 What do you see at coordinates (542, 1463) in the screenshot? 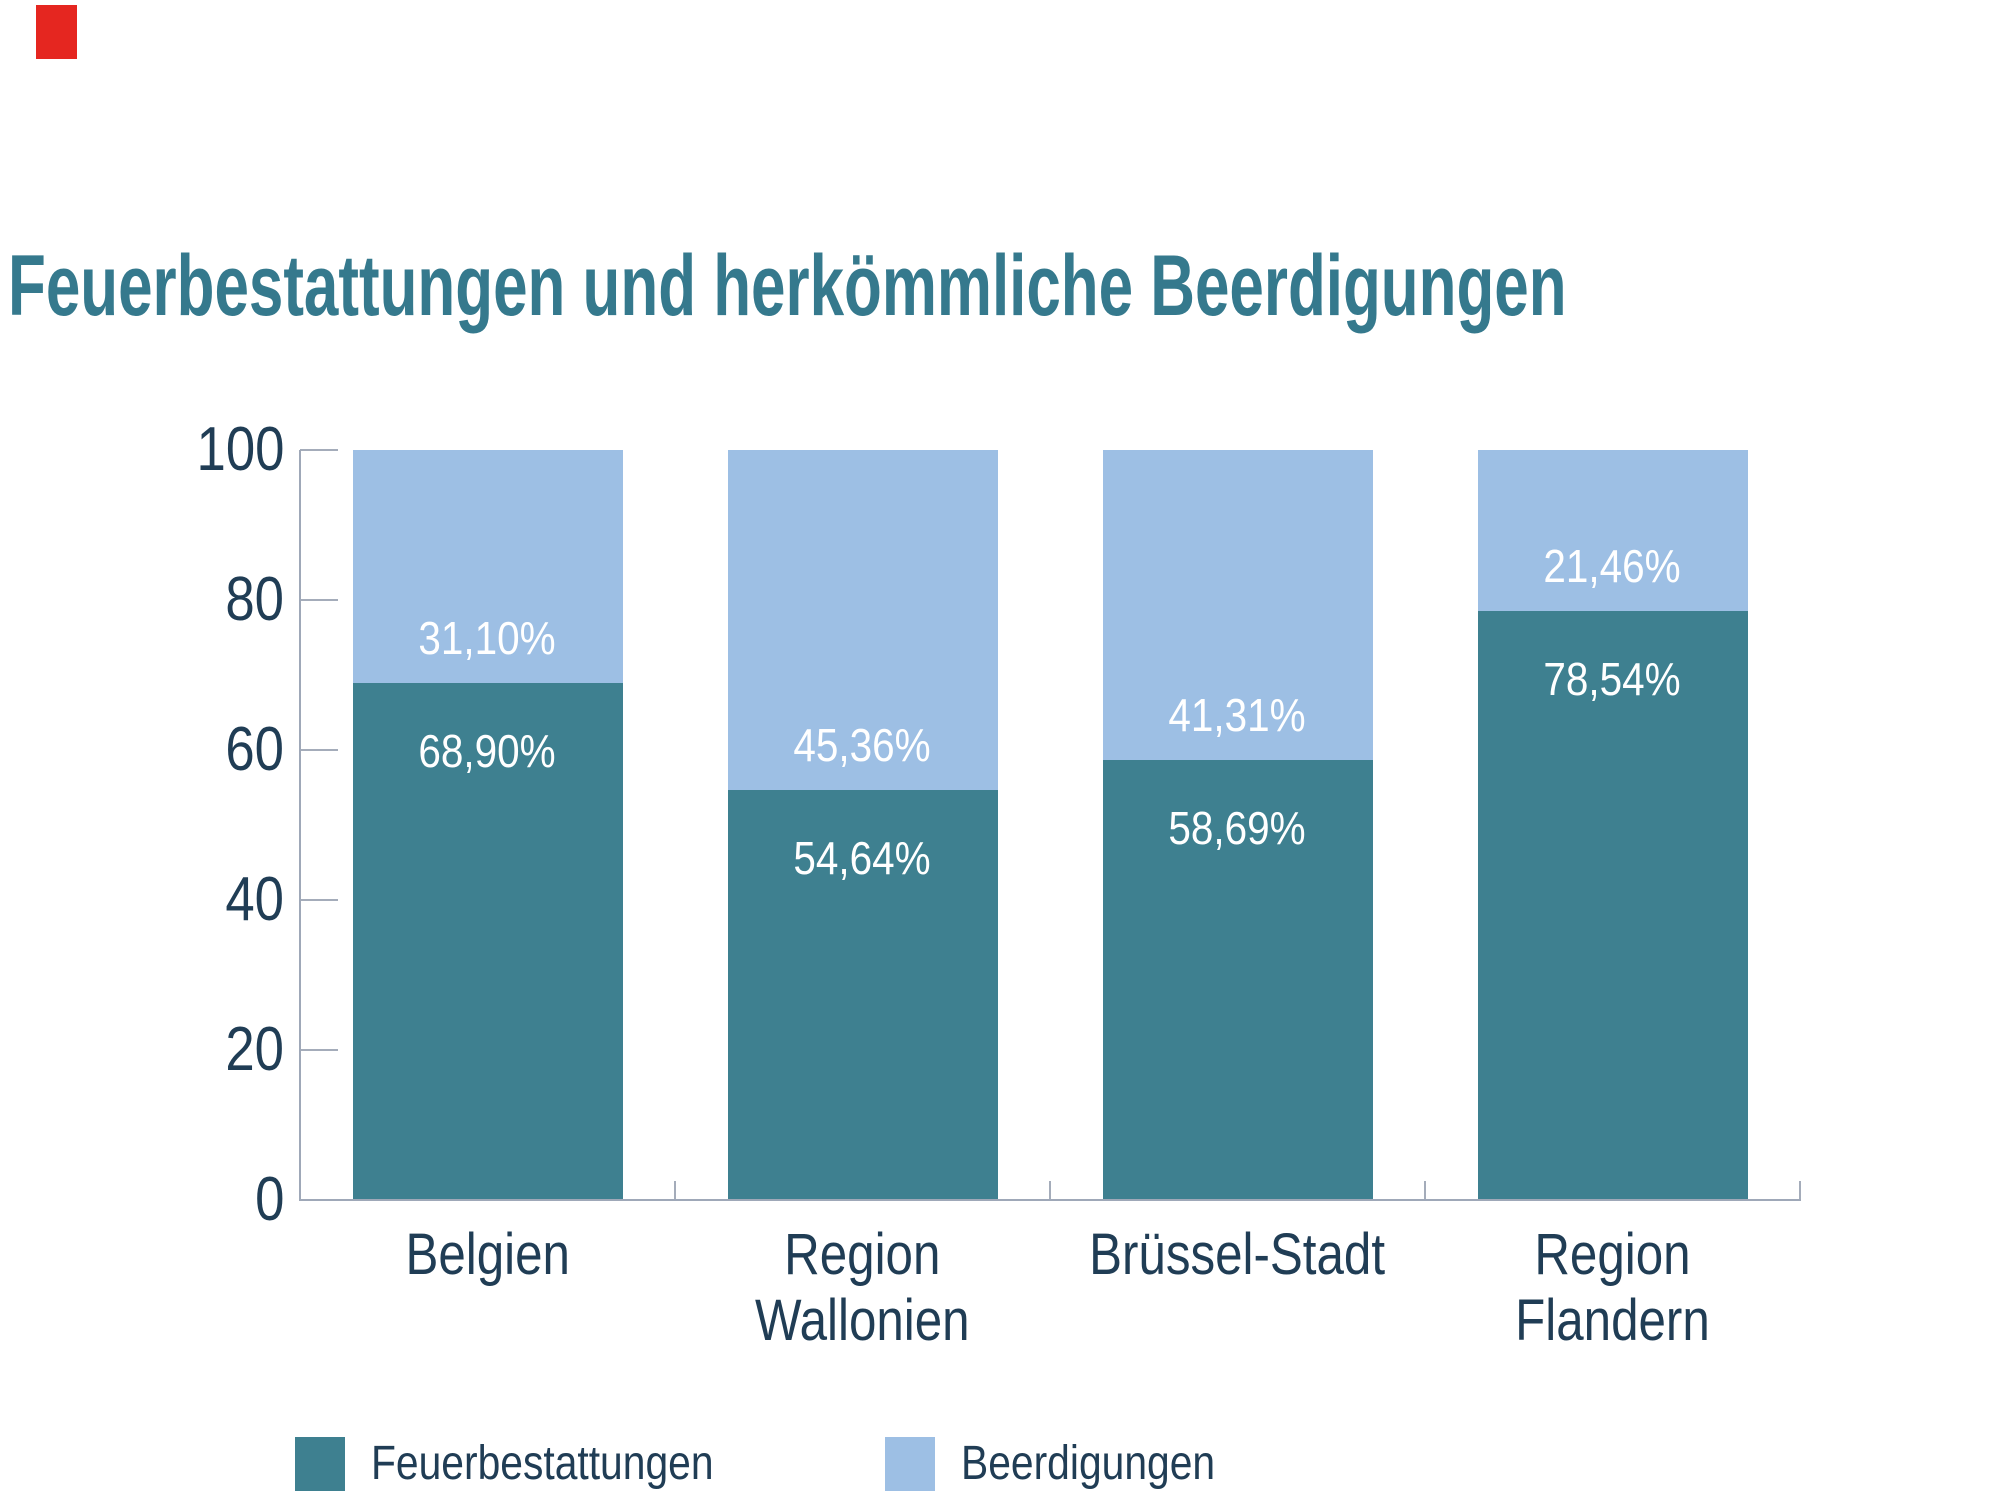
I see `legend-label-text: Feuerbestattungen` at bounding box center [542, 1463].